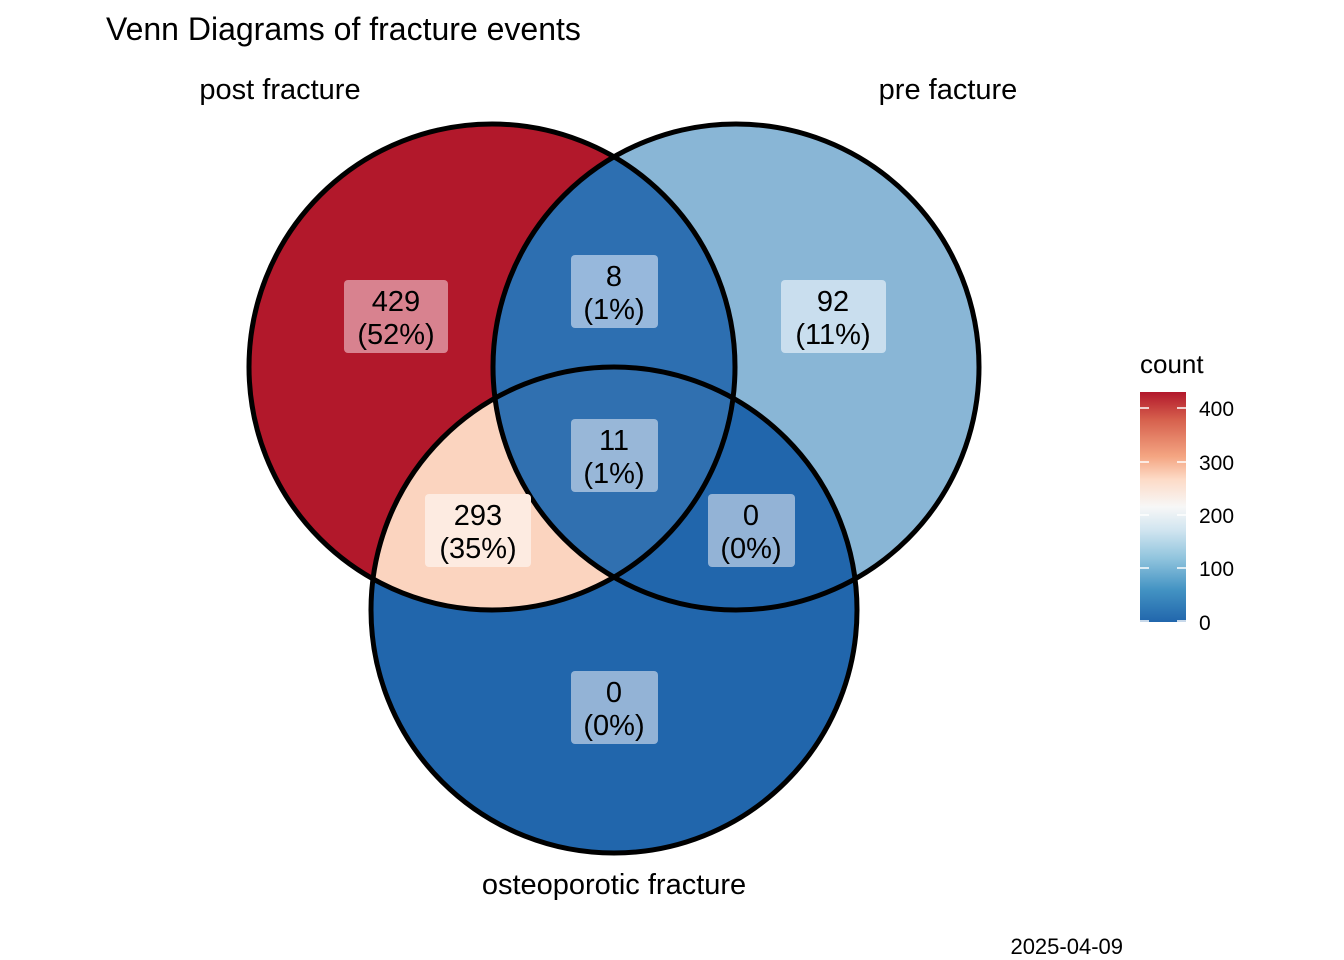 This screenshot has width=1344, height=960. What do you see at coordinates (948, 90) in the screenshot?
I see `set-label-pre: pre facture` at bounding box center [948, 90].